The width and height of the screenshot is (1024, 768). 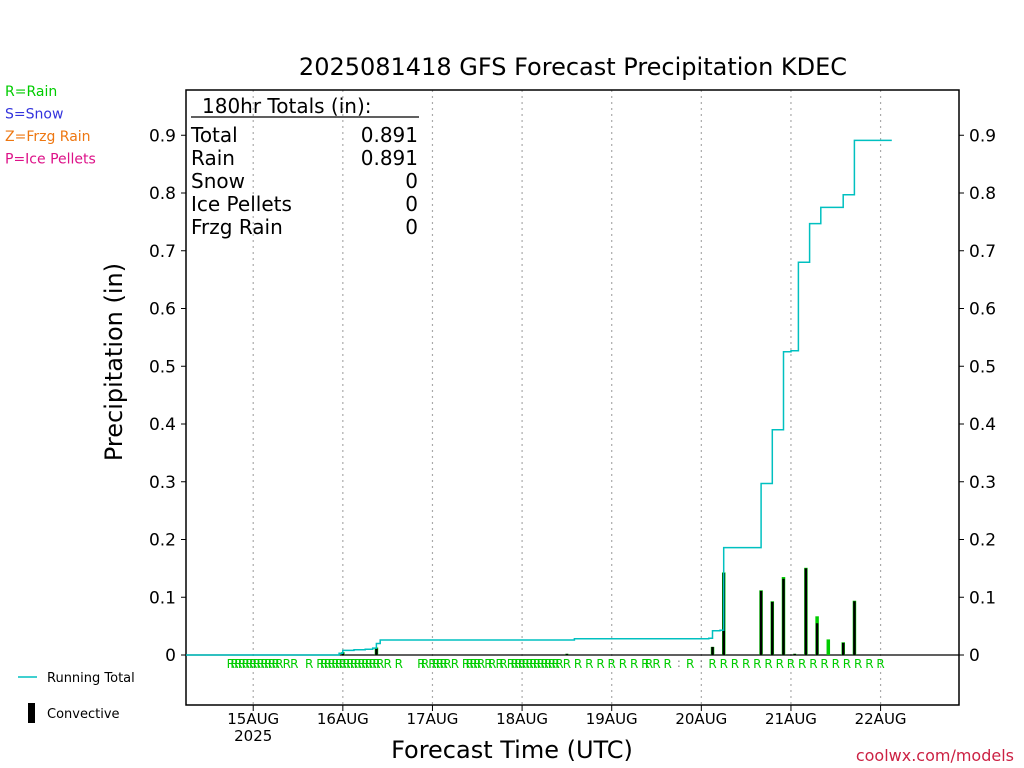 I want to click on watermark: coolwx.com/models, so click(x=935, y=755).